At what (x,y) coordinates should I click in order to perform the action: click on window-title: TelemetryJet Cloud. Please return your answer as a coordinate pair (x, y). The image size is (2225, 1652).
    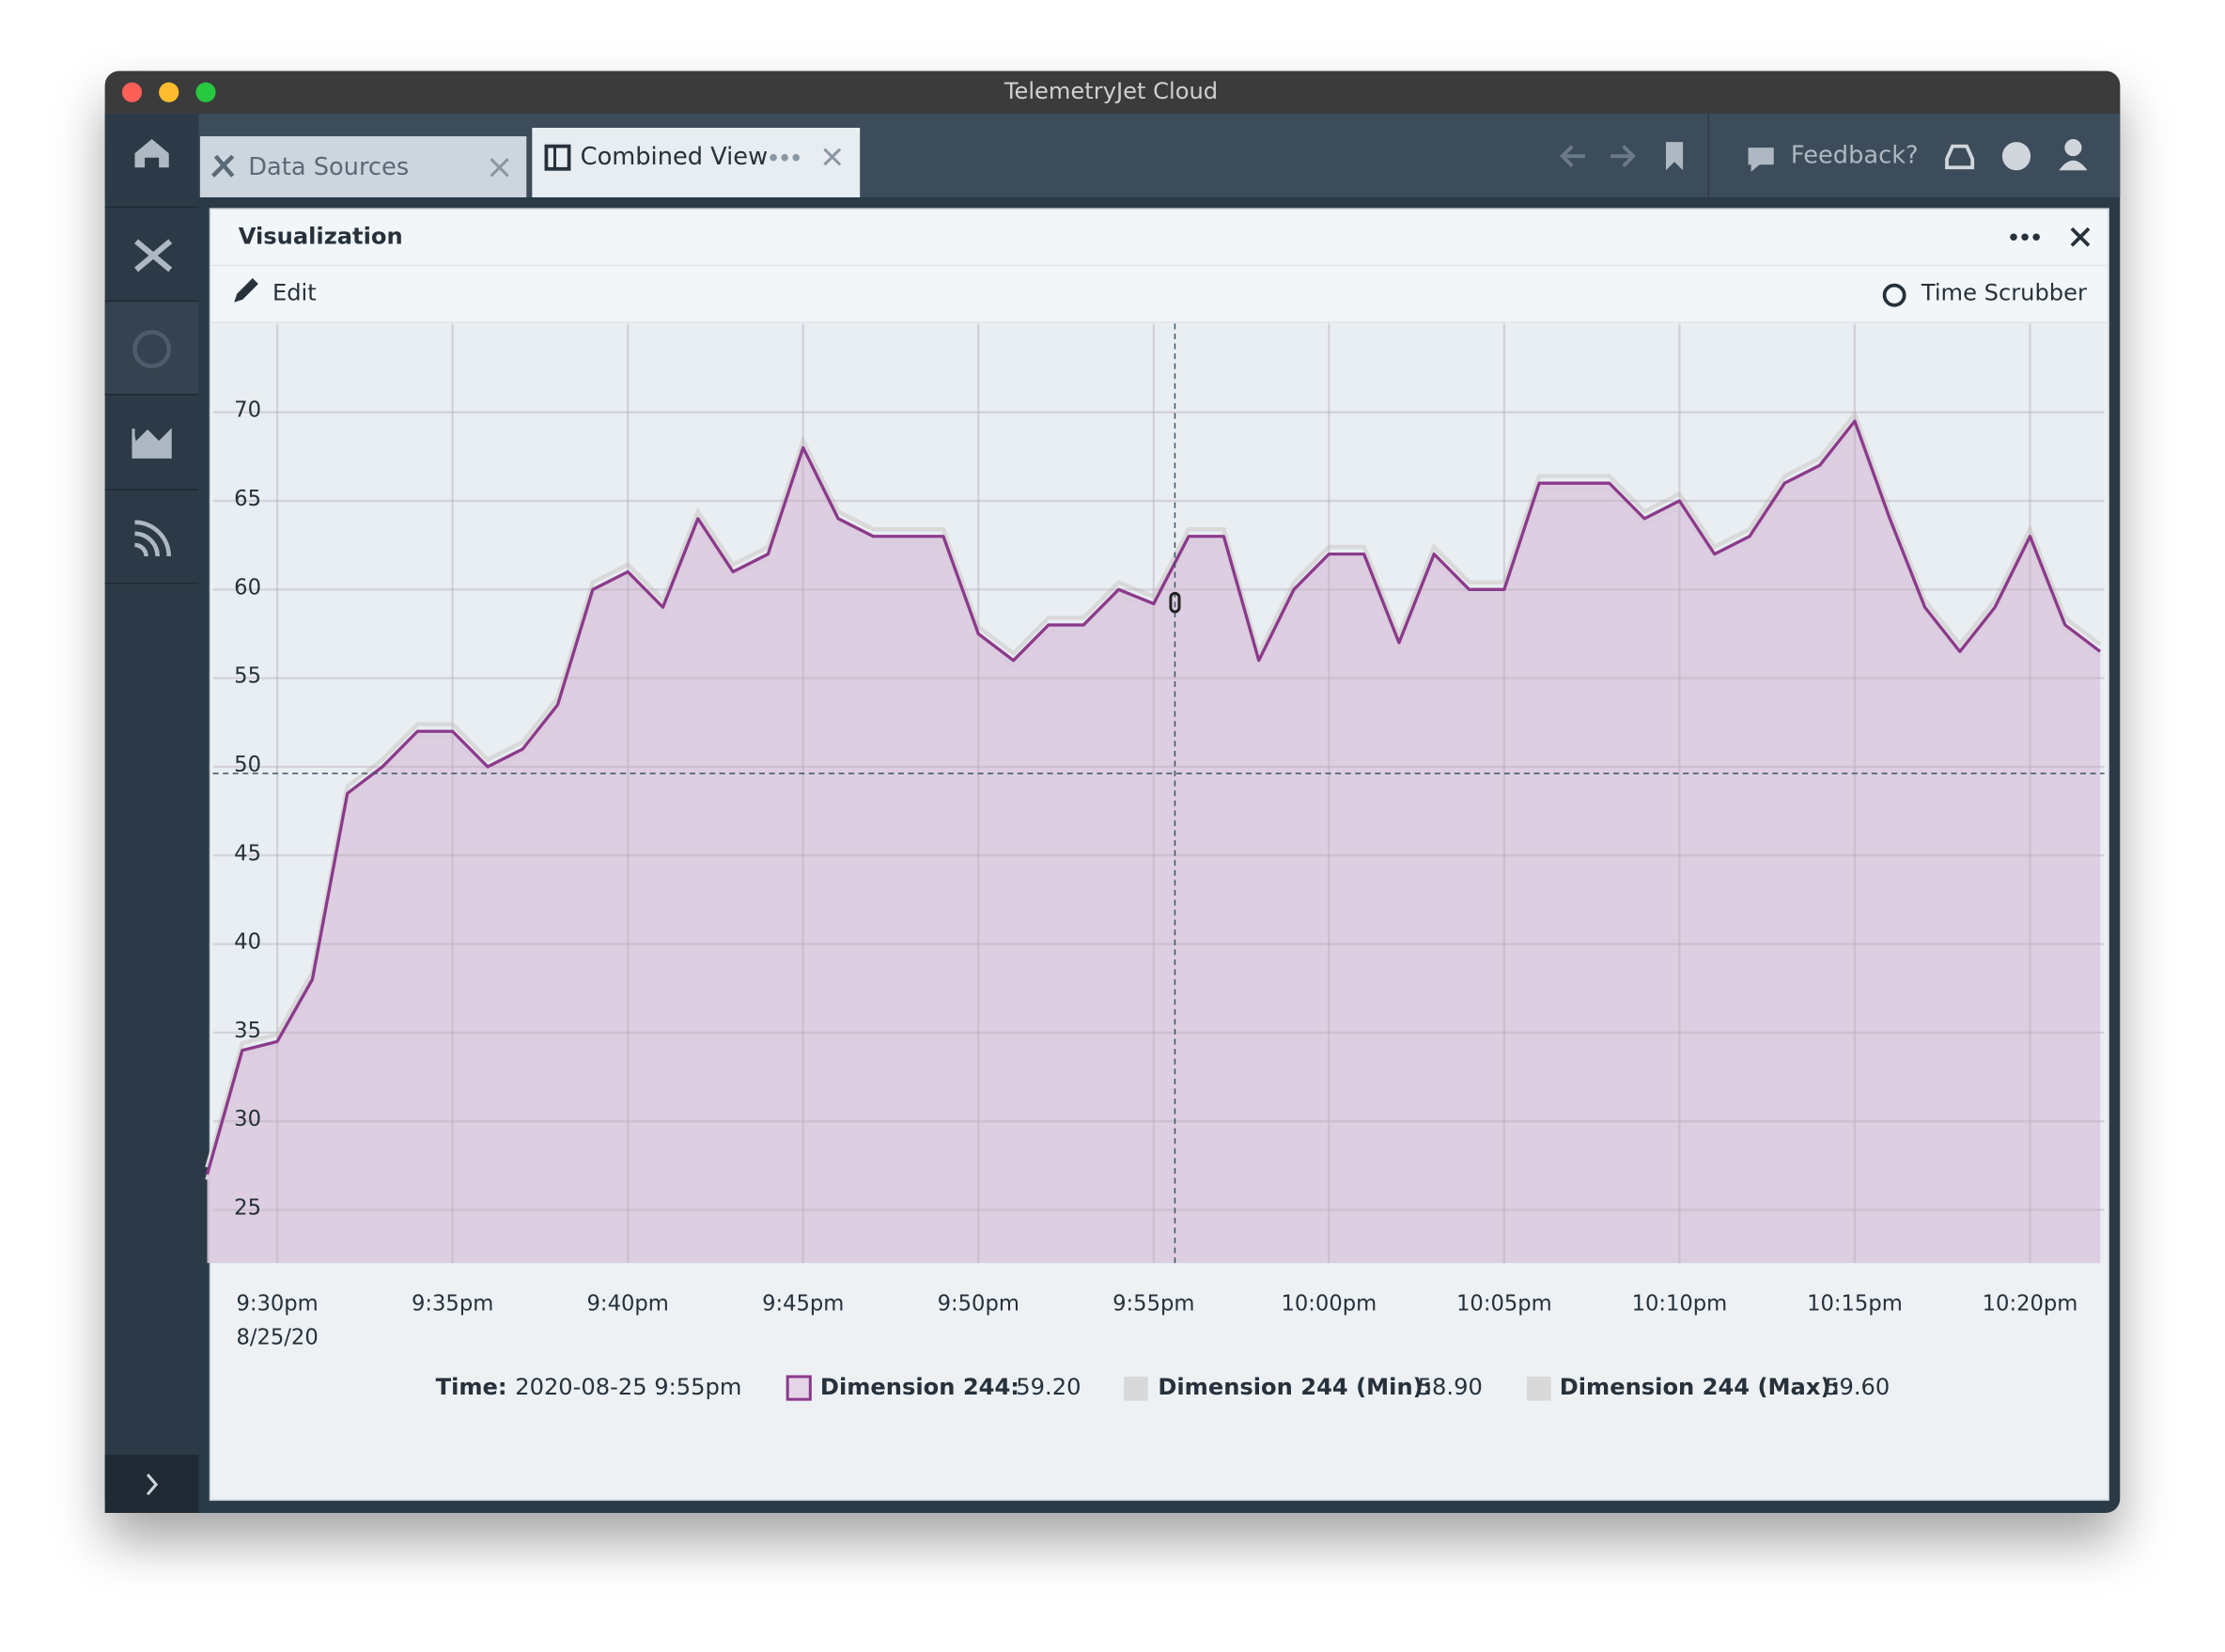
    Looking at the image, I should click on (1111, 91).